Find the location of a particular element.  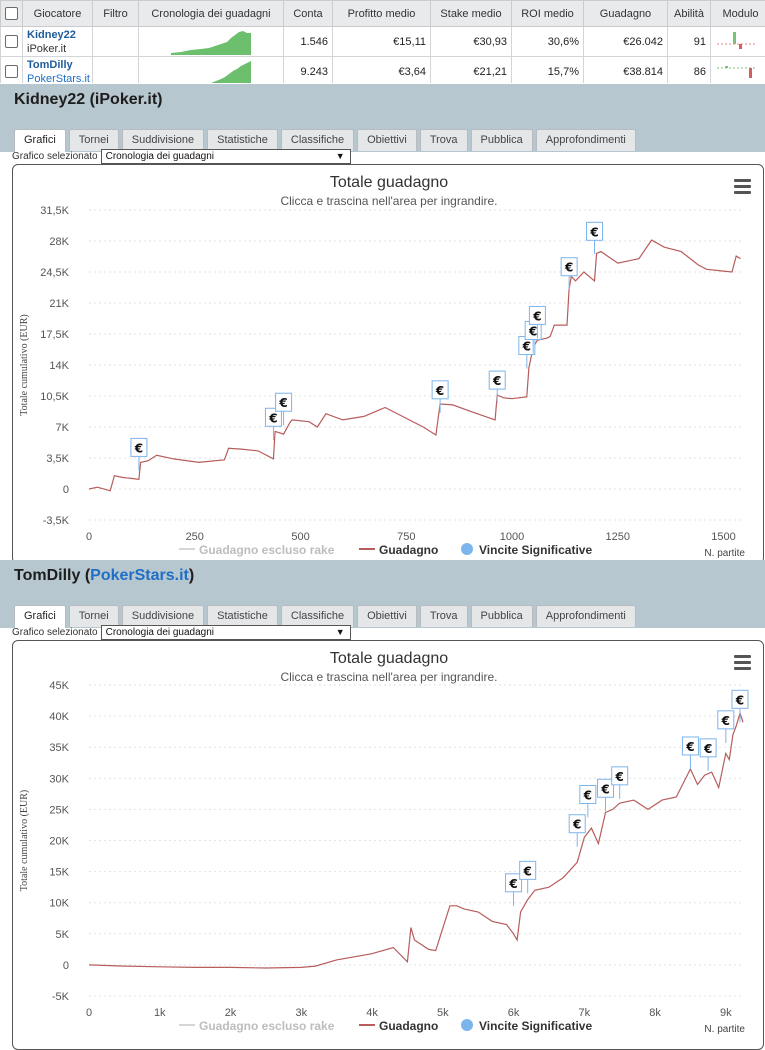

select-all-checkbox is located at coordinates (11, 13).